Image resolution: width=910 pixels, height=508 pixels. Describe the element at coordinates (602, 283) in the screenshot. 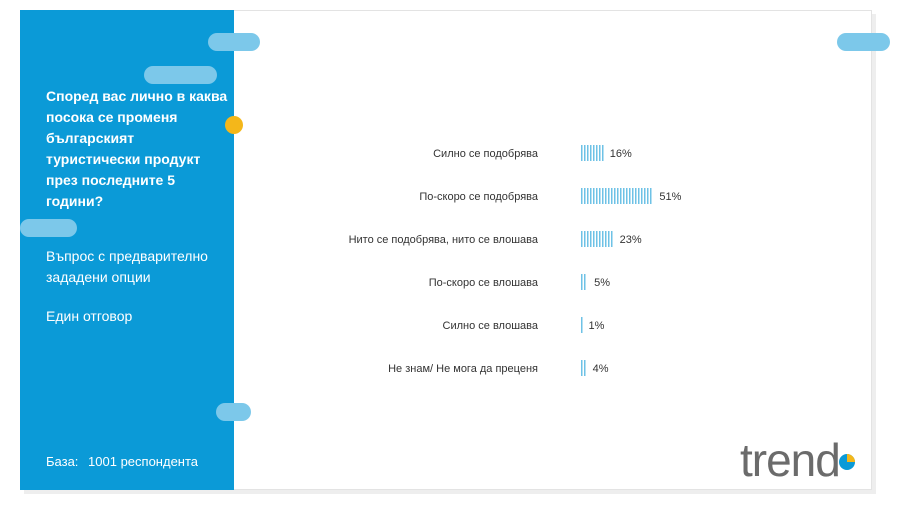

I see `value-label: 5%` at that location.